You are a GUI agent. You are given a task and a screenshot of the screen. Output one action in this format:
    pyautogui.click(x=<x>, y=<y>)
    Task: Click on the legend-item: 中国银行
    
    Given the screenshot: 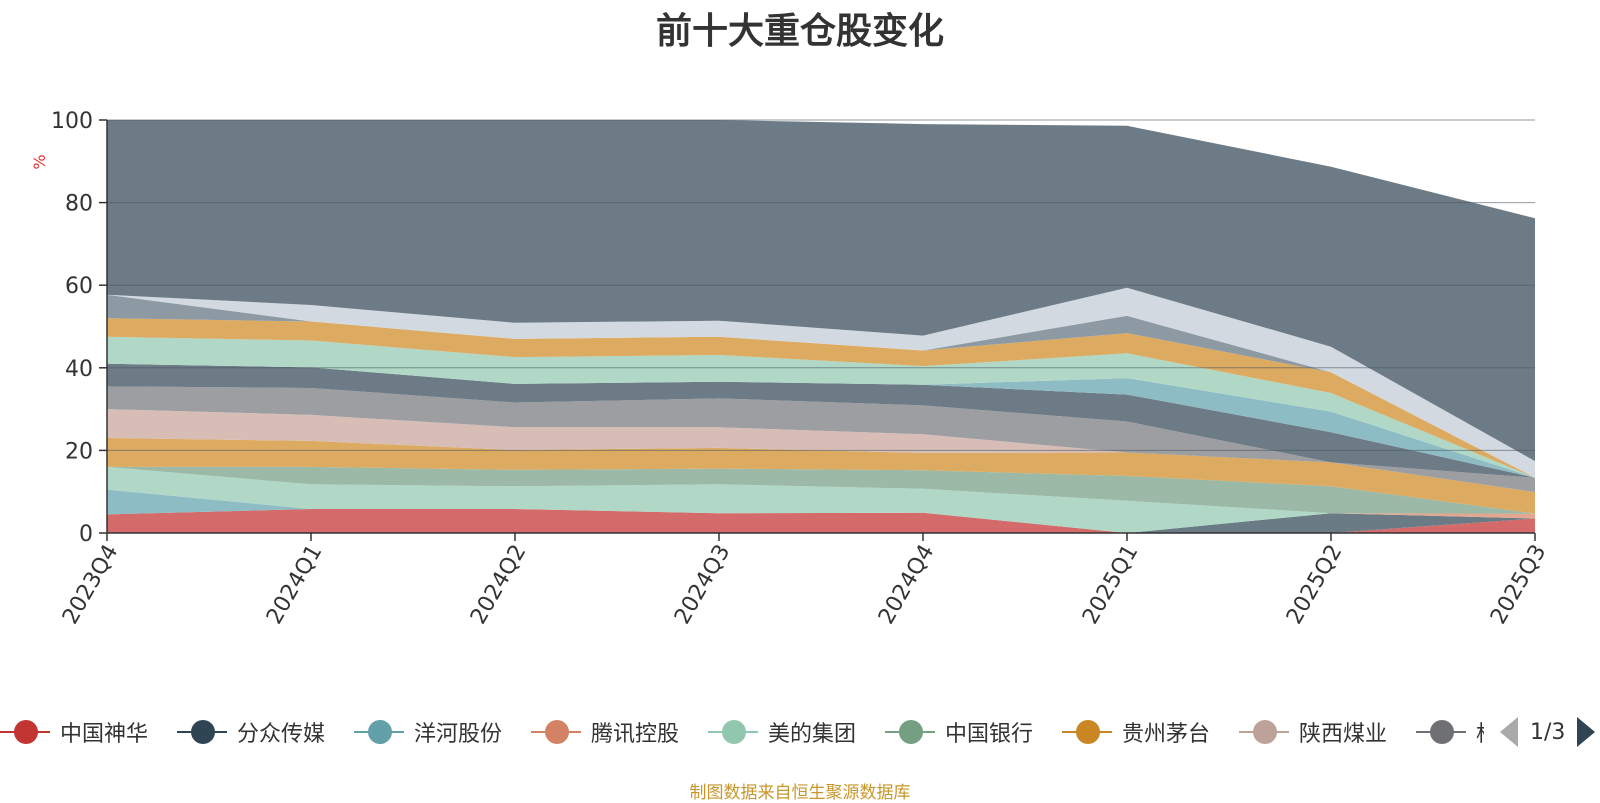 What is the action you would take?
    pyautogui.click(x=959, y=732)
    